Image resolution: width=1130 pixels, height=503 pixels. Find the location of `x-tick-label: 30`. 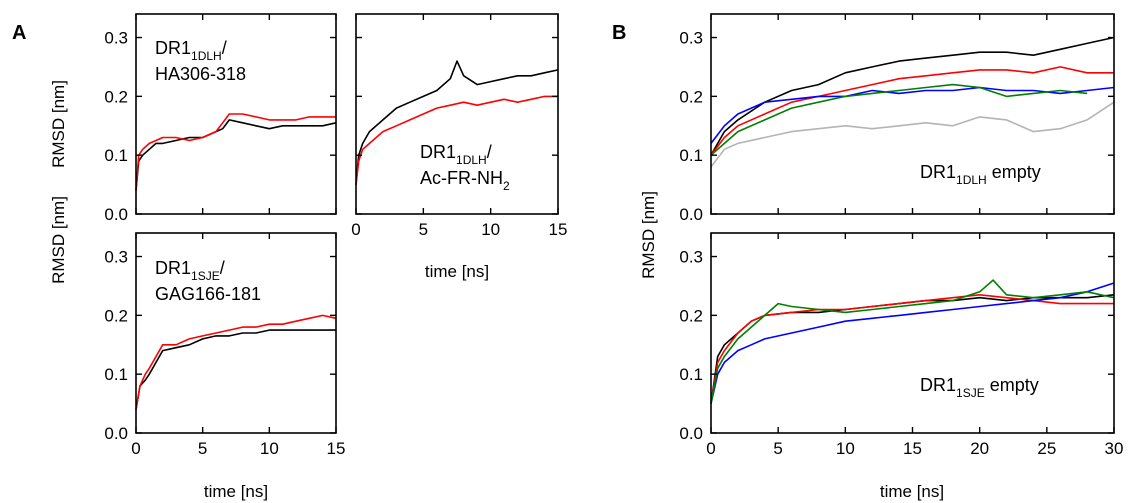

x-tick-label: 30 is located at coordinates (1114, 448).